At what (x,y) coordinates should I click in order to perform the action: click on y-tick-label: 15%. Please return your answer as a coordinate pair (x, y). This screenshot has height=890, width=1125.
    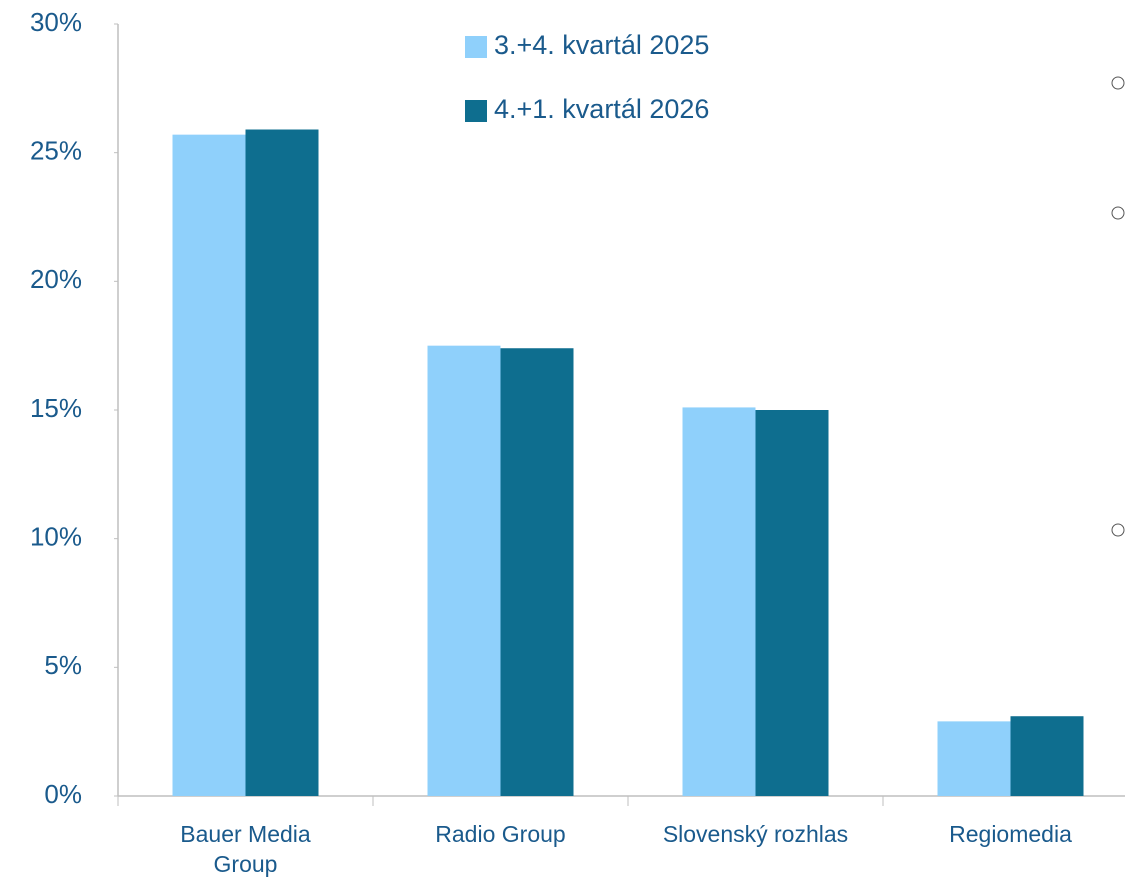
    Looking at the image, I should click on (56, 408).